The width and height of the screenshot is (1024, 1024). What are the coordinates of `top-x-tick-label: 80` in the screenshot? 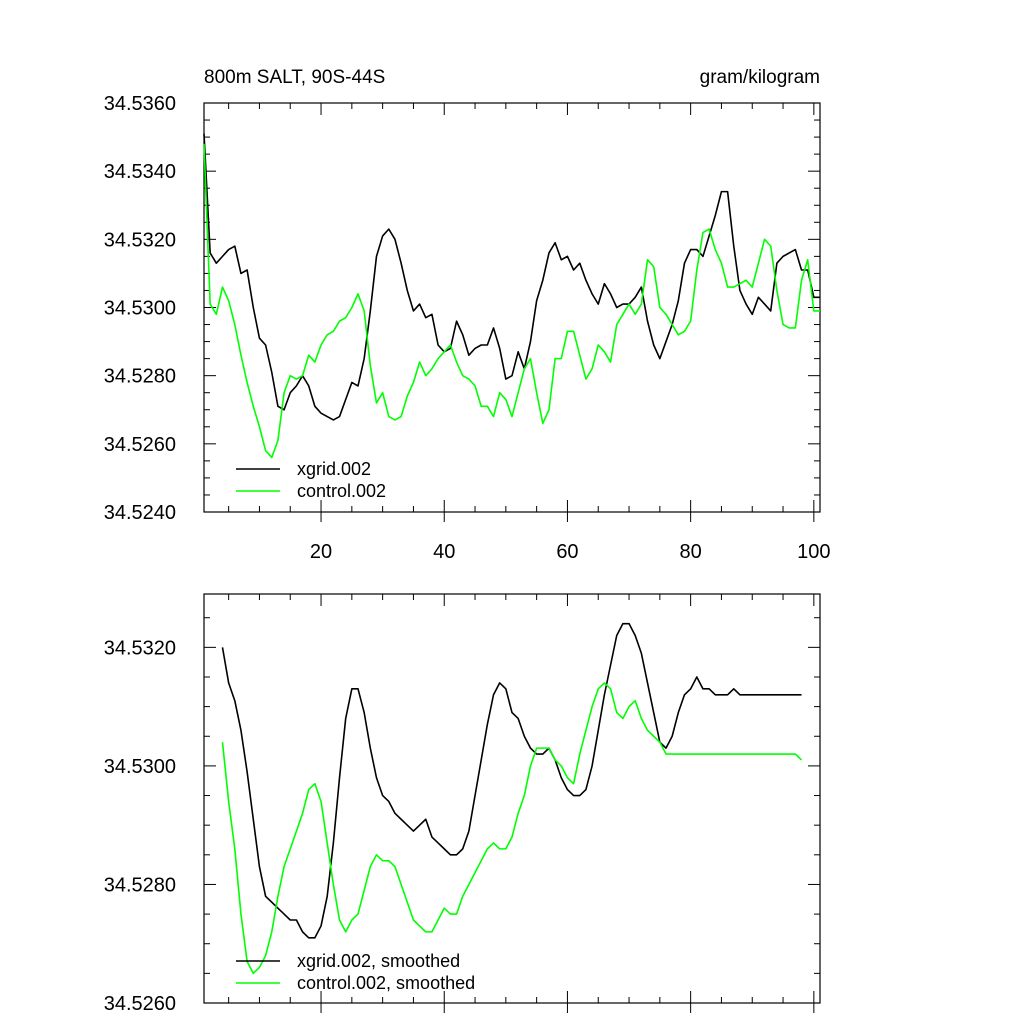 It's located at (691, 552).